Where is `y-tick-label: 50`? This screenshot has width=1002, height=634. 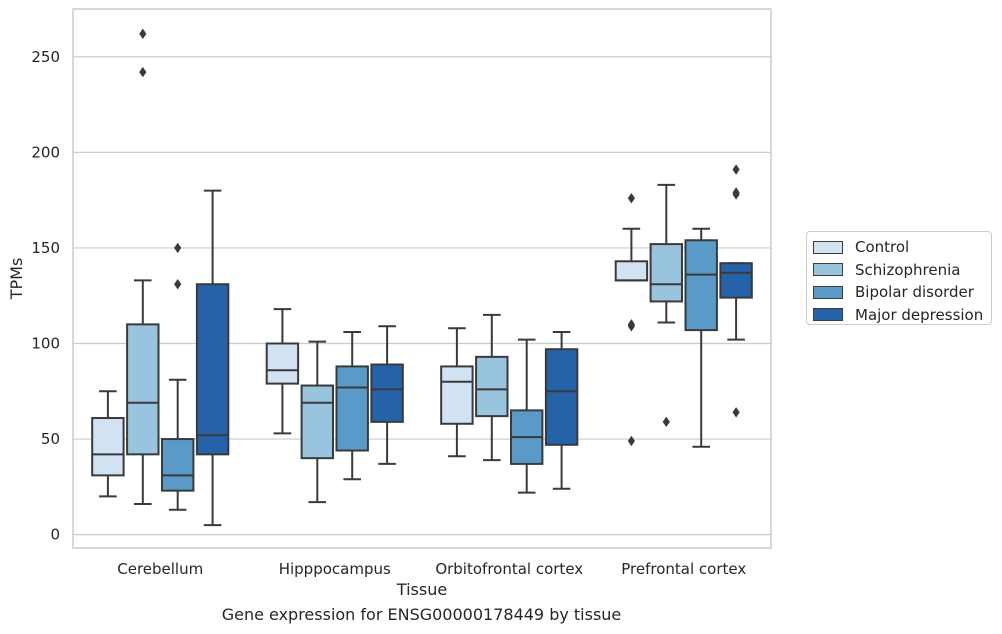
y-tick-label: 50 is located at coordinates (50, 439).